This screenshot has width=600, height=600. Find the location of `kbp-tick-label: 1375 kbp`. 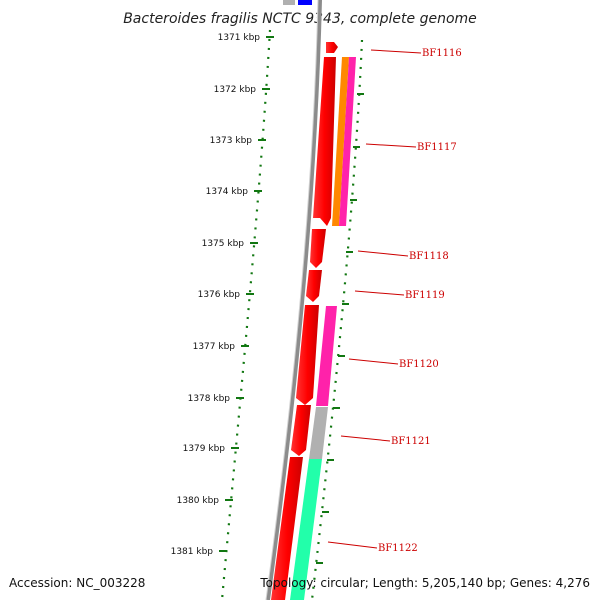

kbp-tick-label: 1375 kbp is located at coordinates (223, 244).